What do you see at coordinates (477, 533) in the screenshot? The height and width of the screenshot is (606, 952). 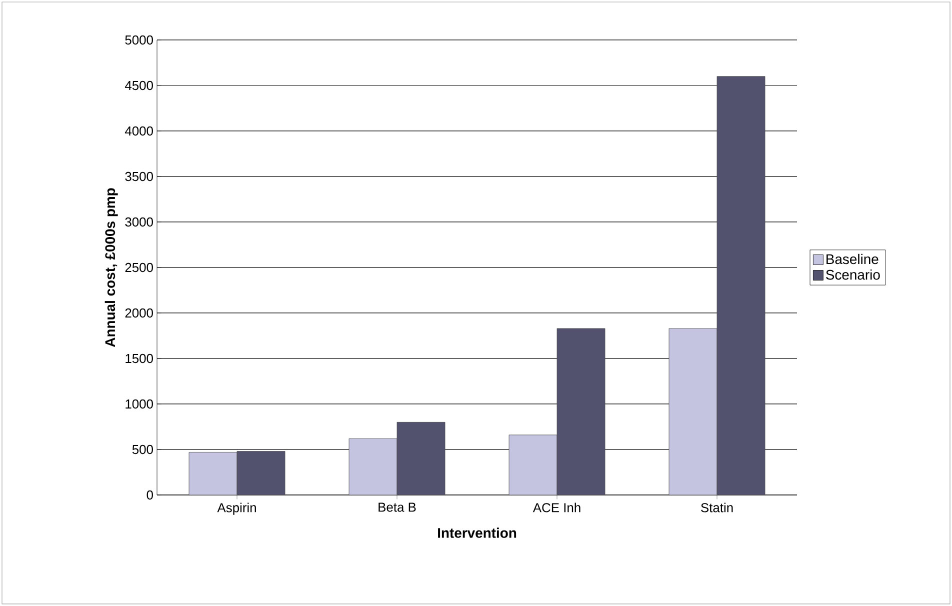 I see `x-axis-title: Intervention` at bounding box center [477, 533].